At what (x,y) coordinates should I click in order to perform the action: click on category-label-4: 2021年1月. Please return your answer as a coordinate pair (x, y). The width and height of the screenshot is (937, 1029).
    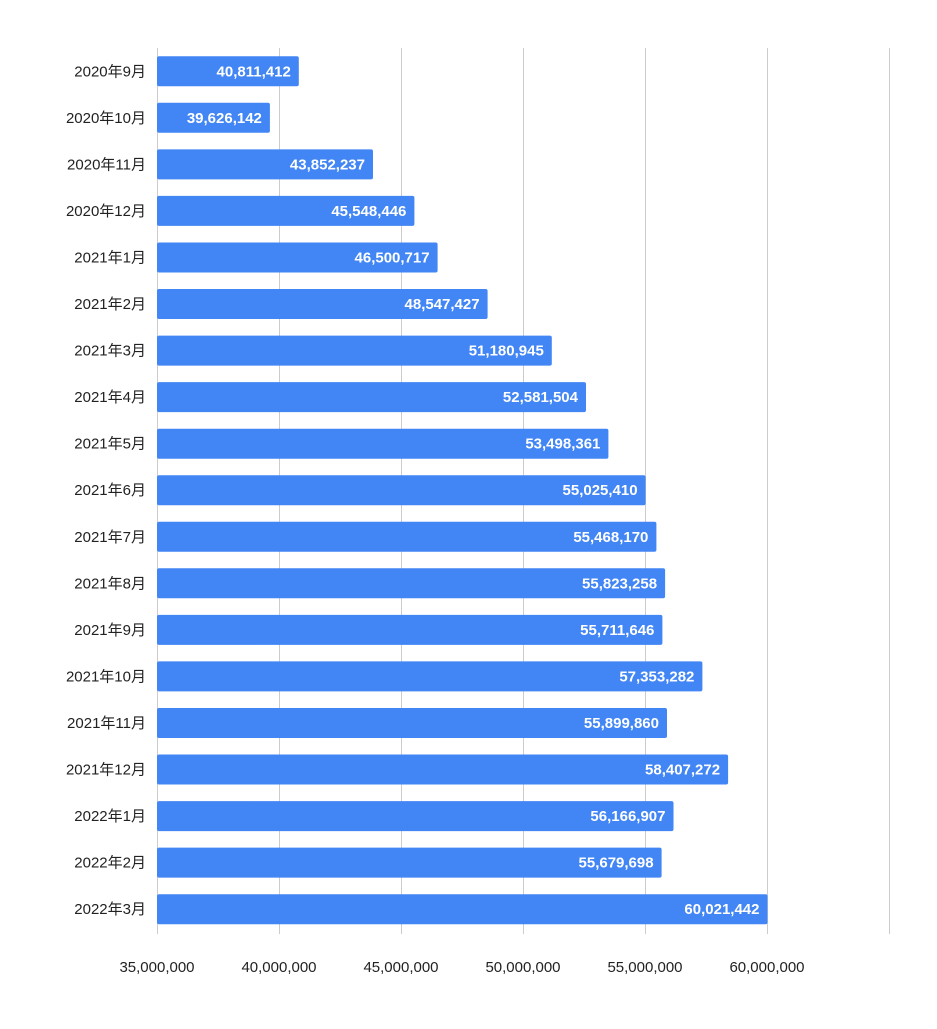
    Looking at the image, I should click on (110, 258).